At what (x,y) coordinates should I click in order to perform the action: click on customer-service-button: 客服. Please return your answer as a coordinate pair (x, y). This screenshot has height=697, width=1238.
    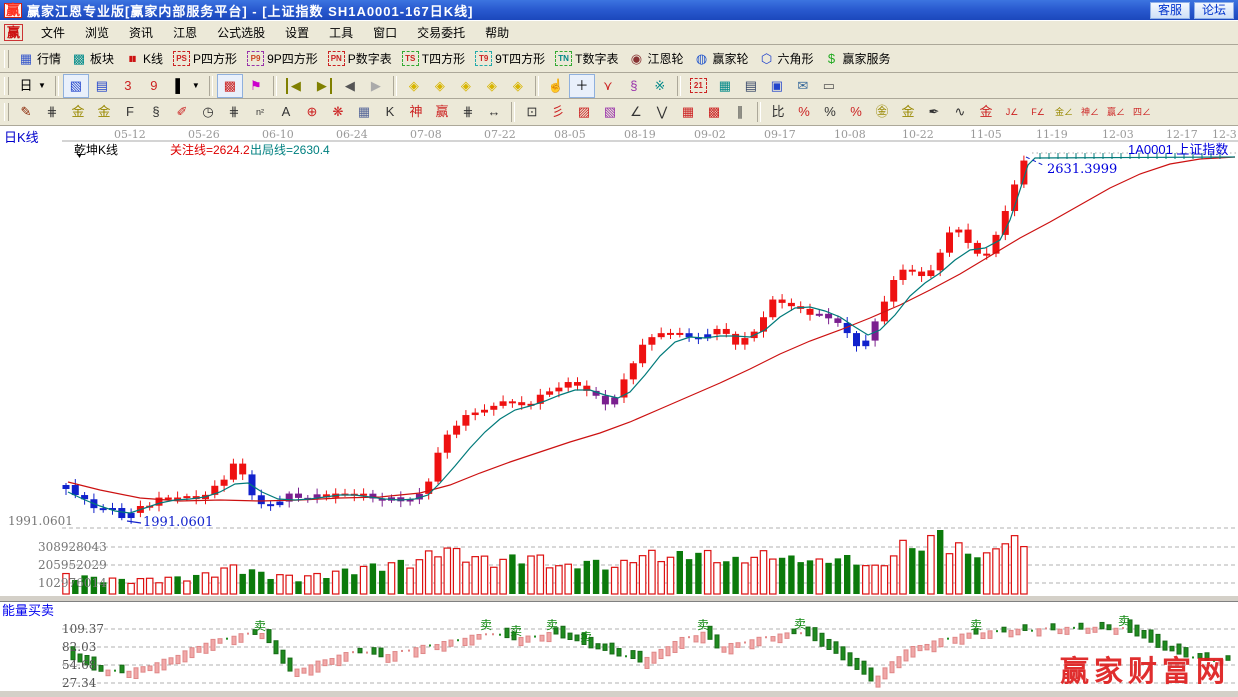
    Looking at the image, I should click on (1169, 10).